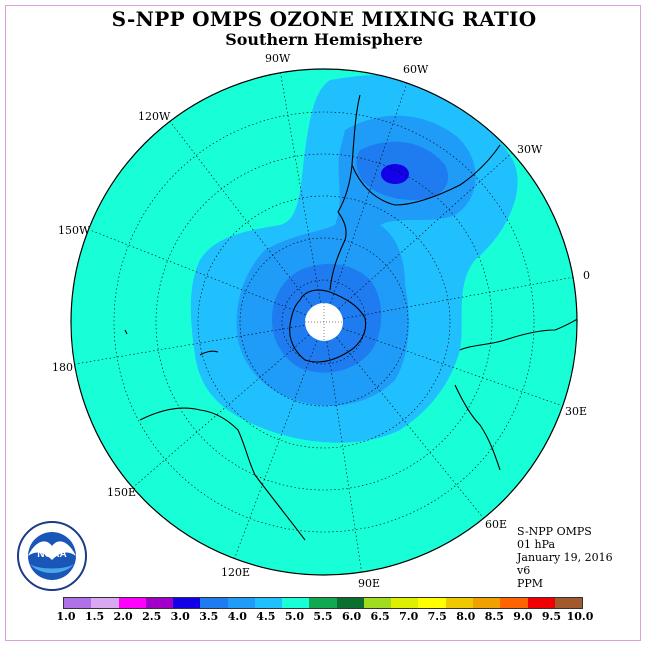 The width and height of the screenshot is (648, 648). Describe the element at coordinates (580, 616) in the screenshot. I see `colorbar-tick-label: 10.0` at that location.